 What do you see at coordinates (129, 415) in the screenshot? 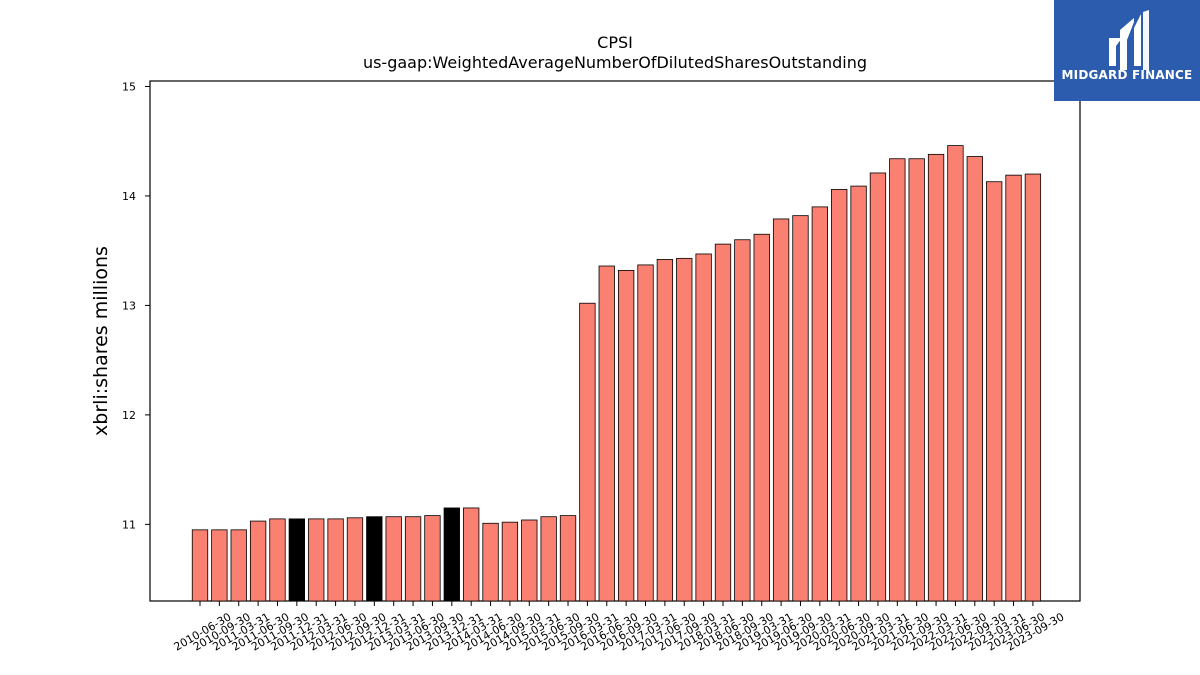
I see `y-tick-label: 12` at bounding box center [129, 415].